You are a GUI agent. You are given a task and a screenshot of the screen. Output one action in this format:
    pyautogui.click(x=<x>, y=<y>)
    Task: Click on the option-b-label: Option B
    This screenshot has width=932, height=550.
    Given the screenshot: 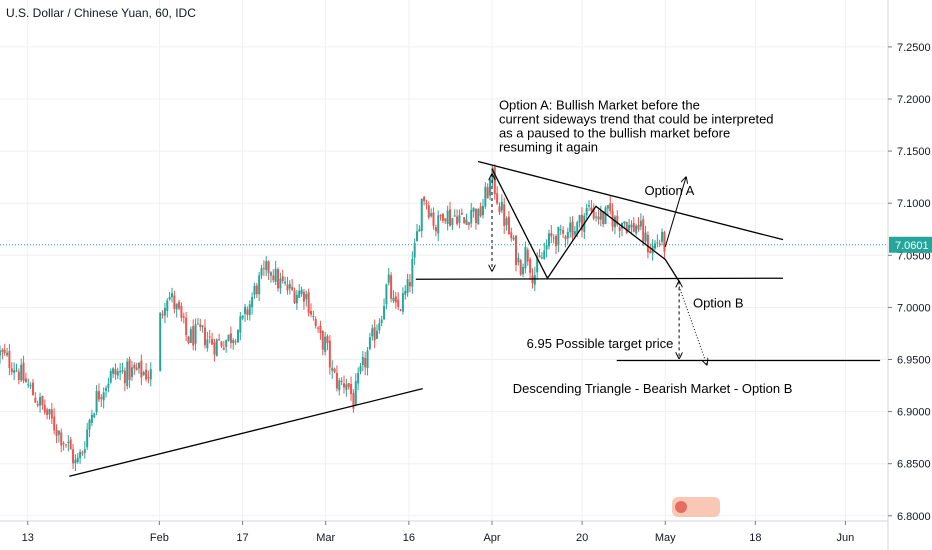 What is the action you would take?
    pyautogui.click(x=718, y=302)
    